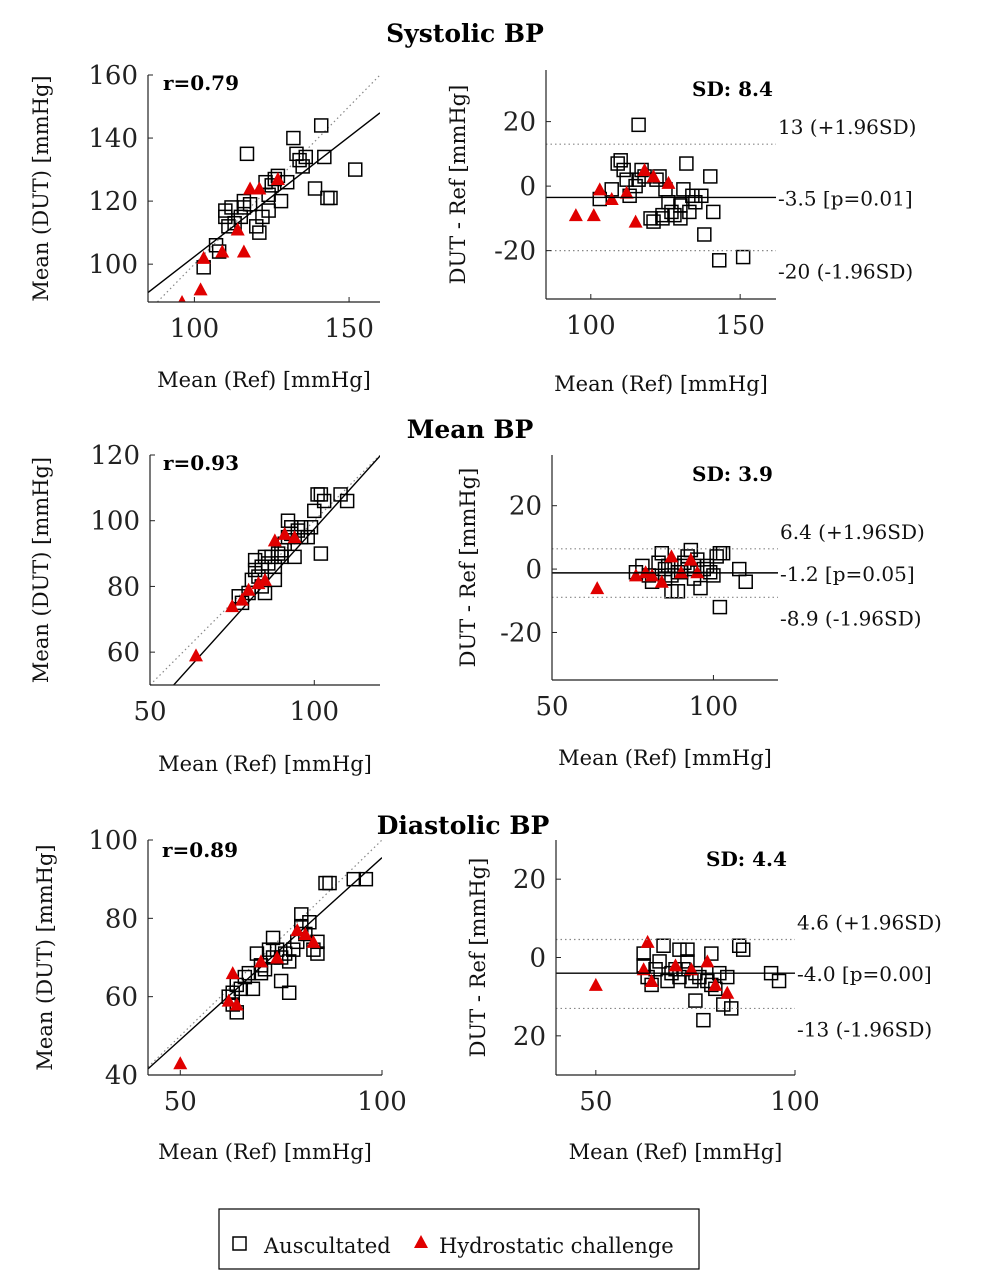 This screenshot has height=1280, width=983. I want to click on y-tick-label: 20, so click(529, 1037).